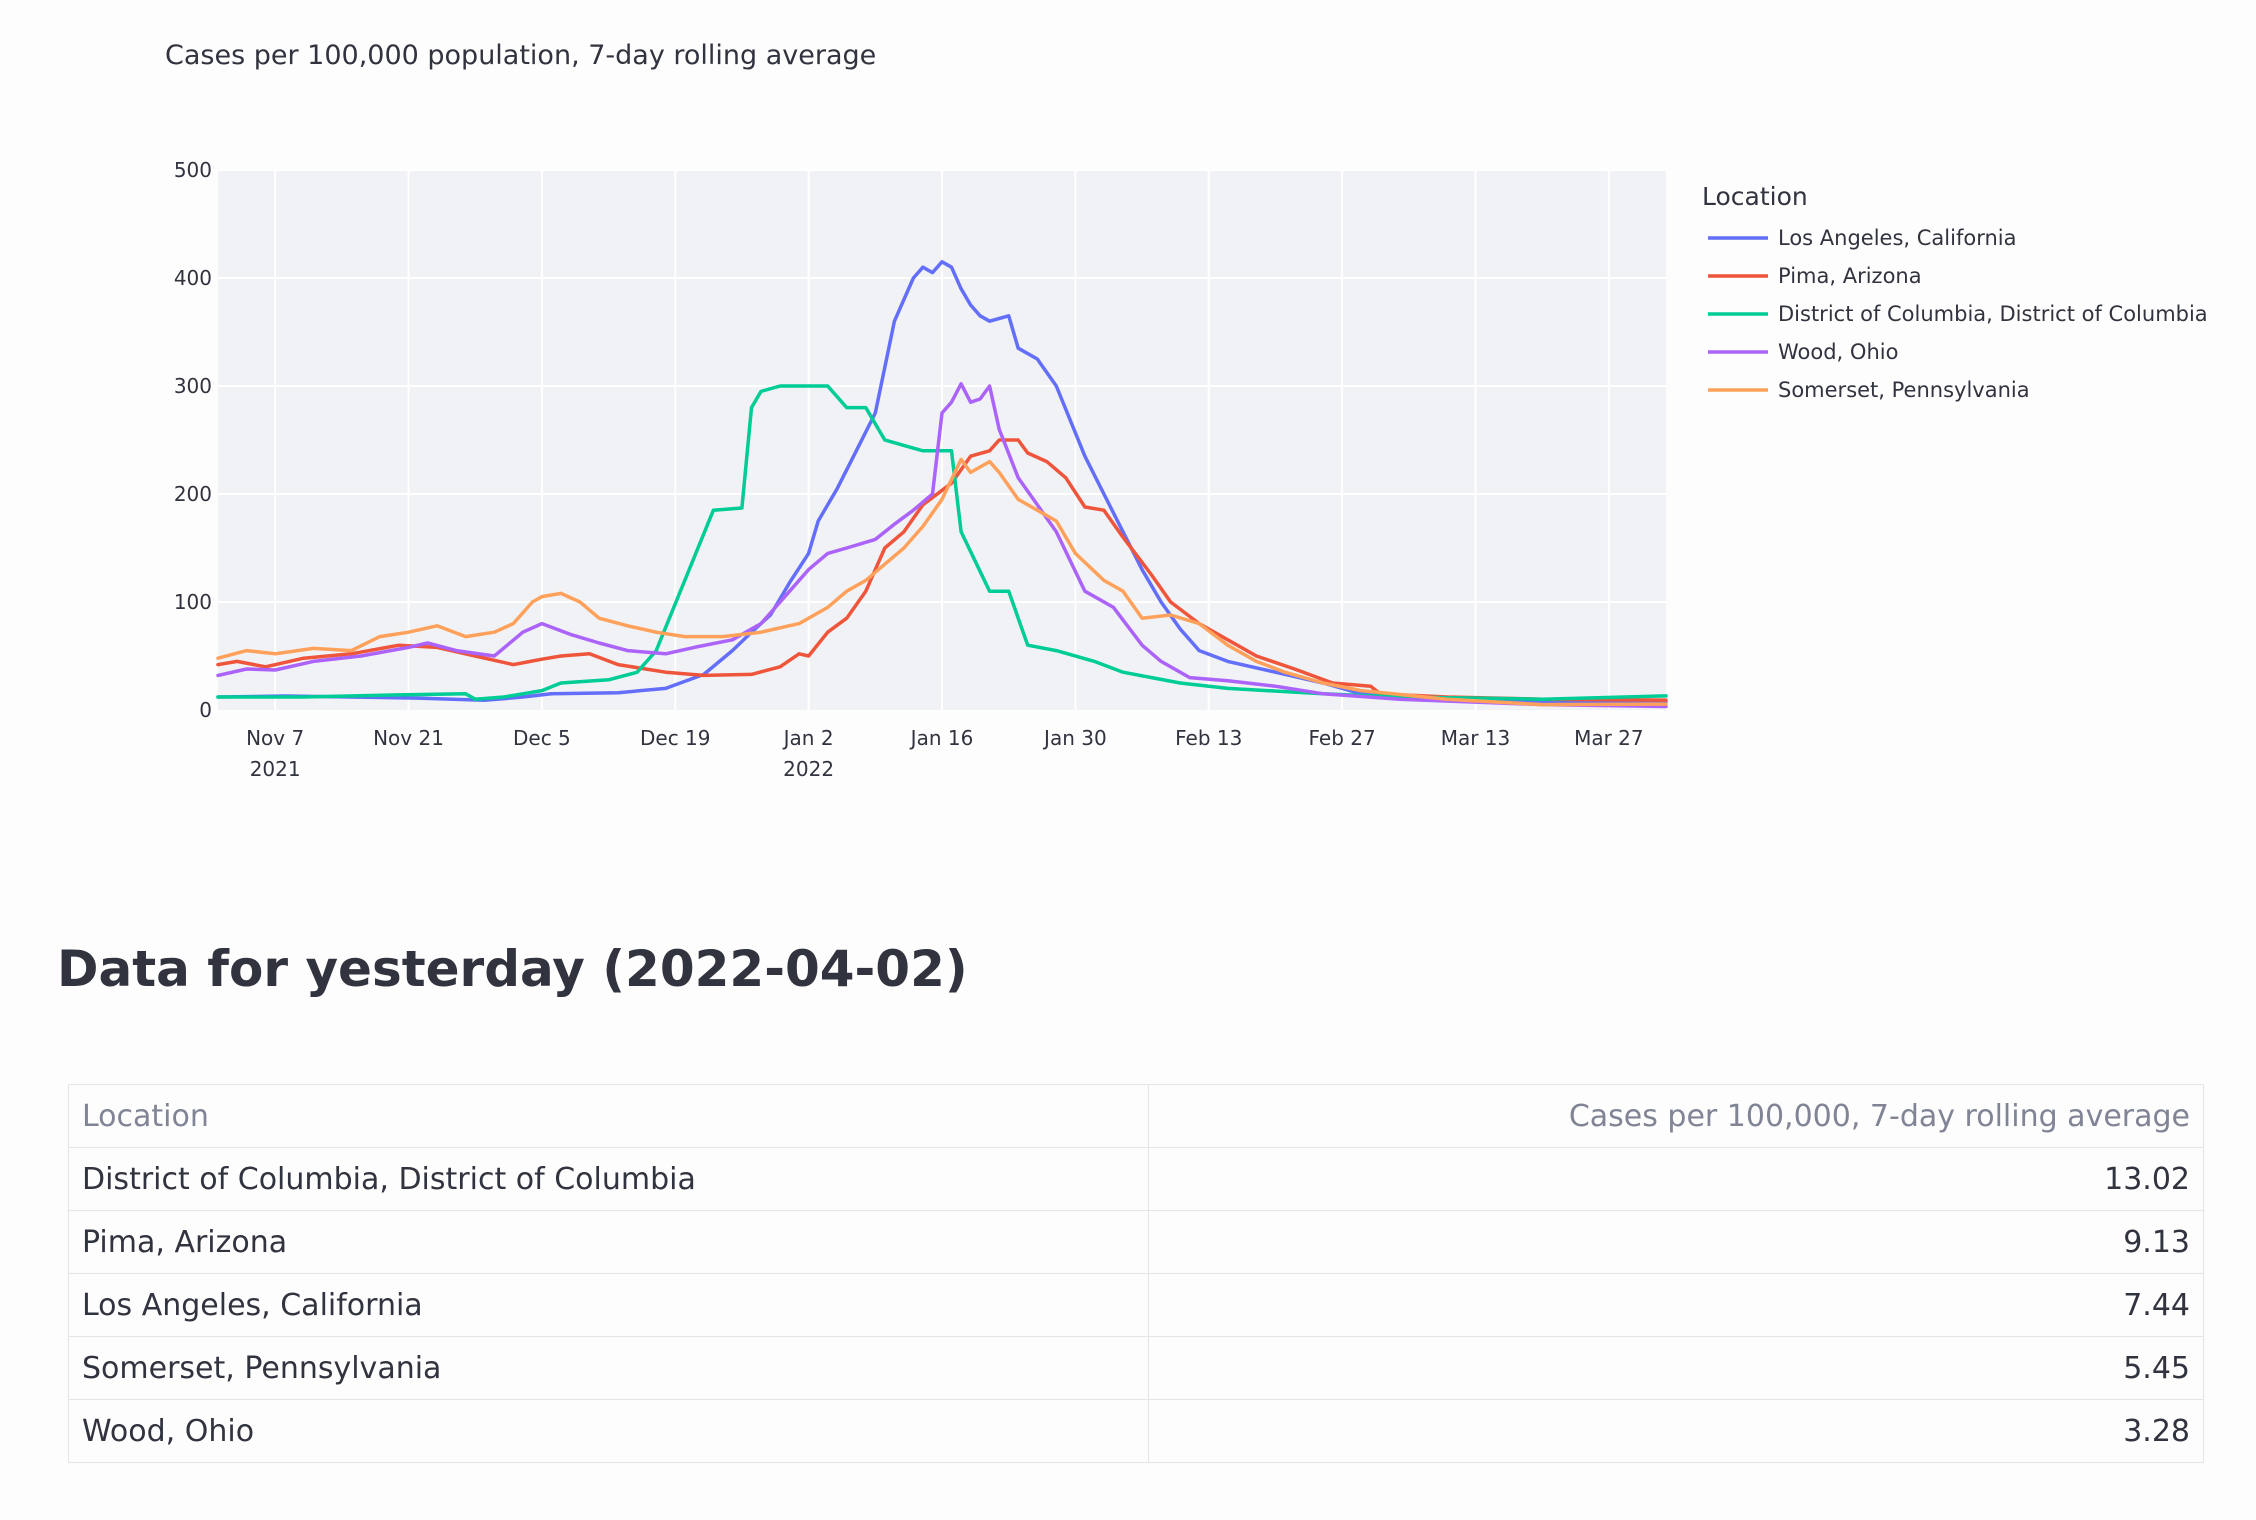  I want to click on legend-item: Los Angeles, California, so click(1862, 238).